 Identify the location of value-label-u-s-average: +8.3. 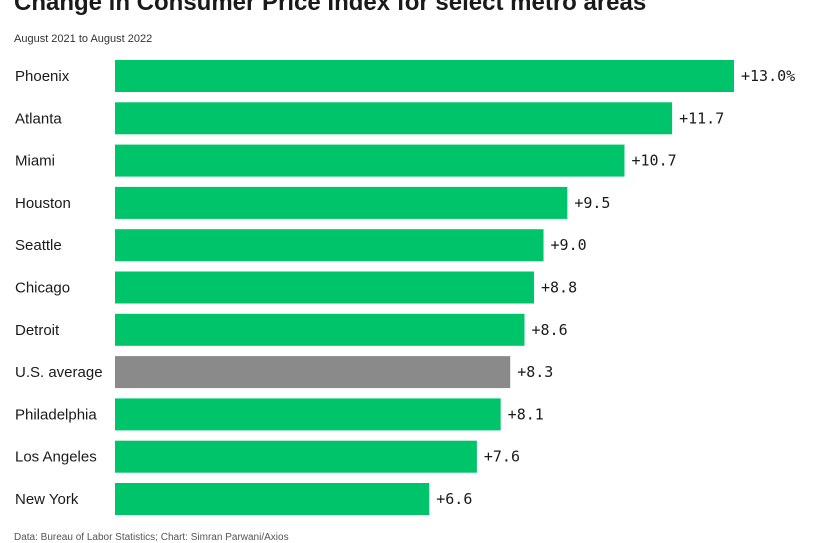
(535, 372).